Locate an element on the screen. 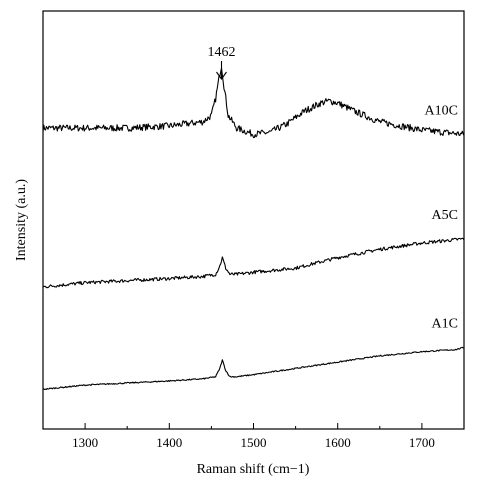  series-labels: A10C A5C A1C is located at coordinates (441, 217).